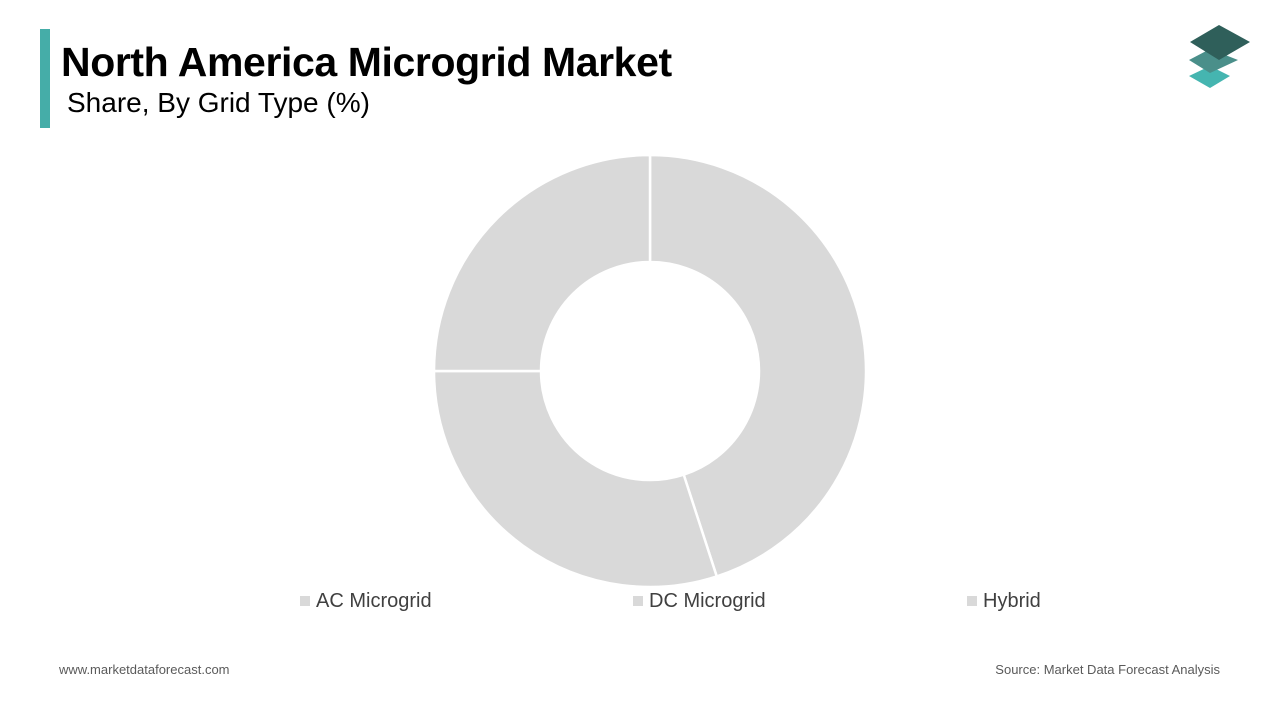 The height and width of the screenshot is (720, 1280). Describe the element at coordinates (374, 600) in the screenshot. I see `legend-label: AC Microgrid` at that location.